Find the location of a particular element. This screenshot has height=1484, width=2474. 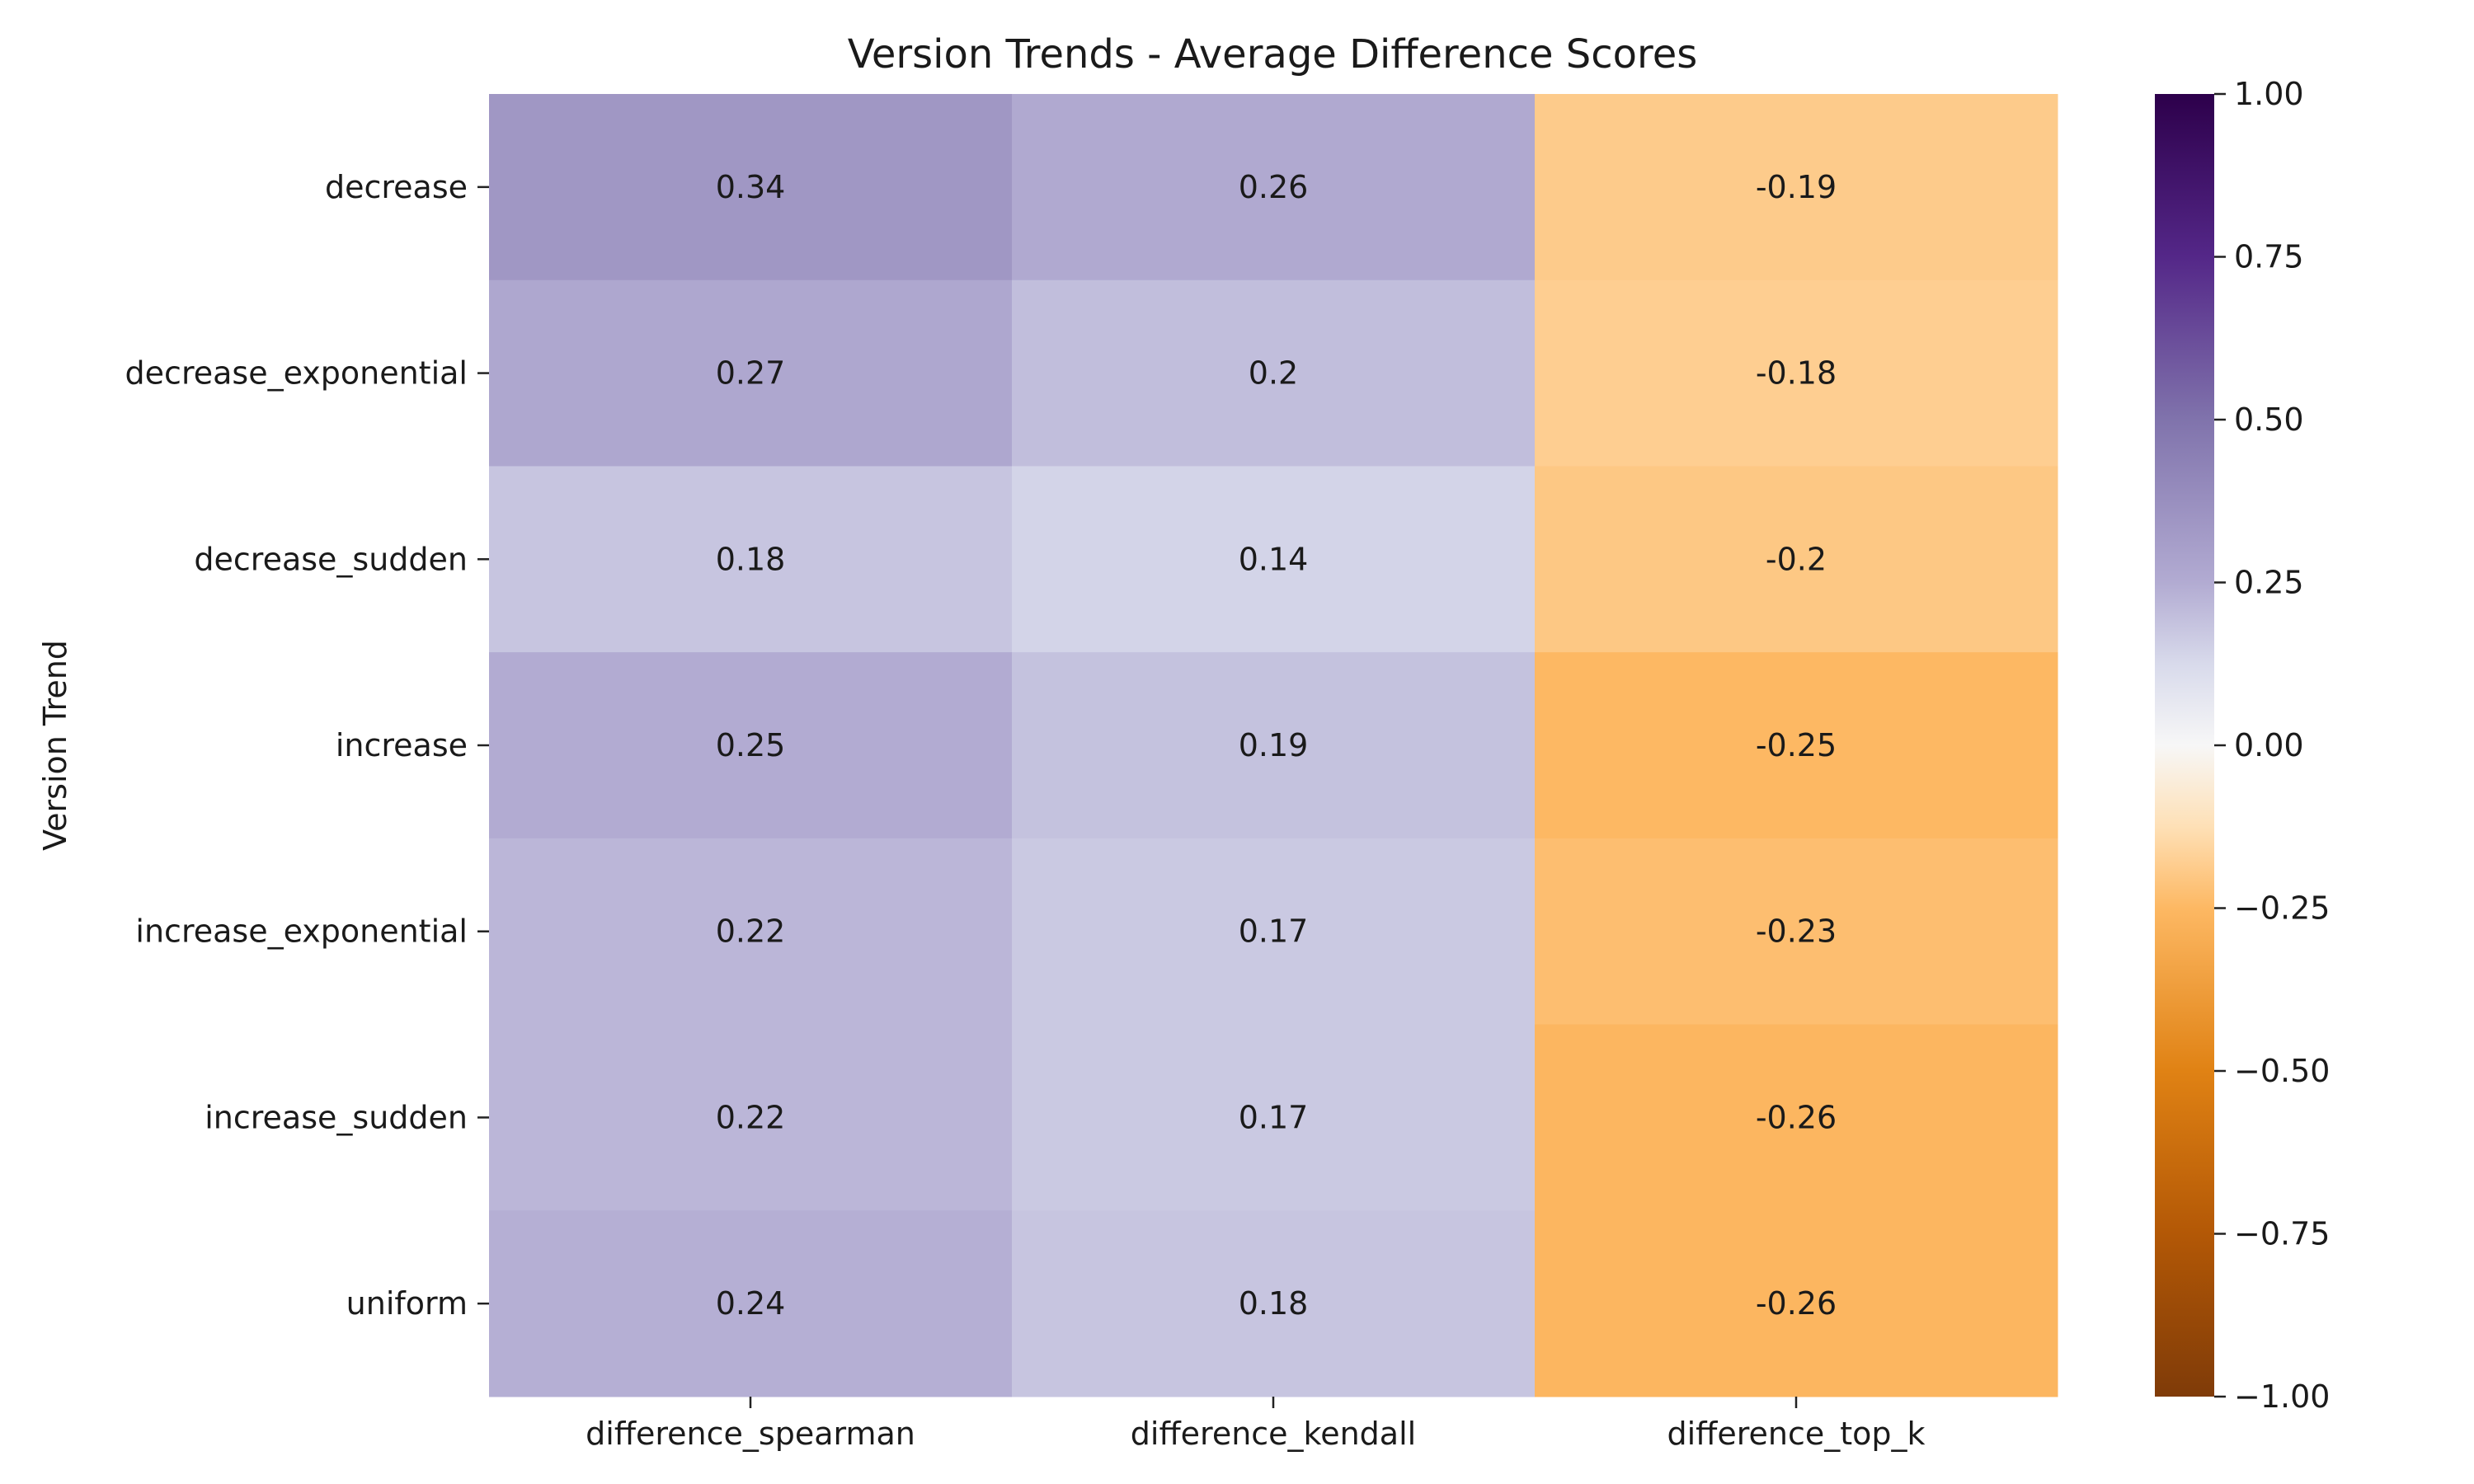

colorbar-tick-label: 0.50 is located at coordinates (2269, 420).